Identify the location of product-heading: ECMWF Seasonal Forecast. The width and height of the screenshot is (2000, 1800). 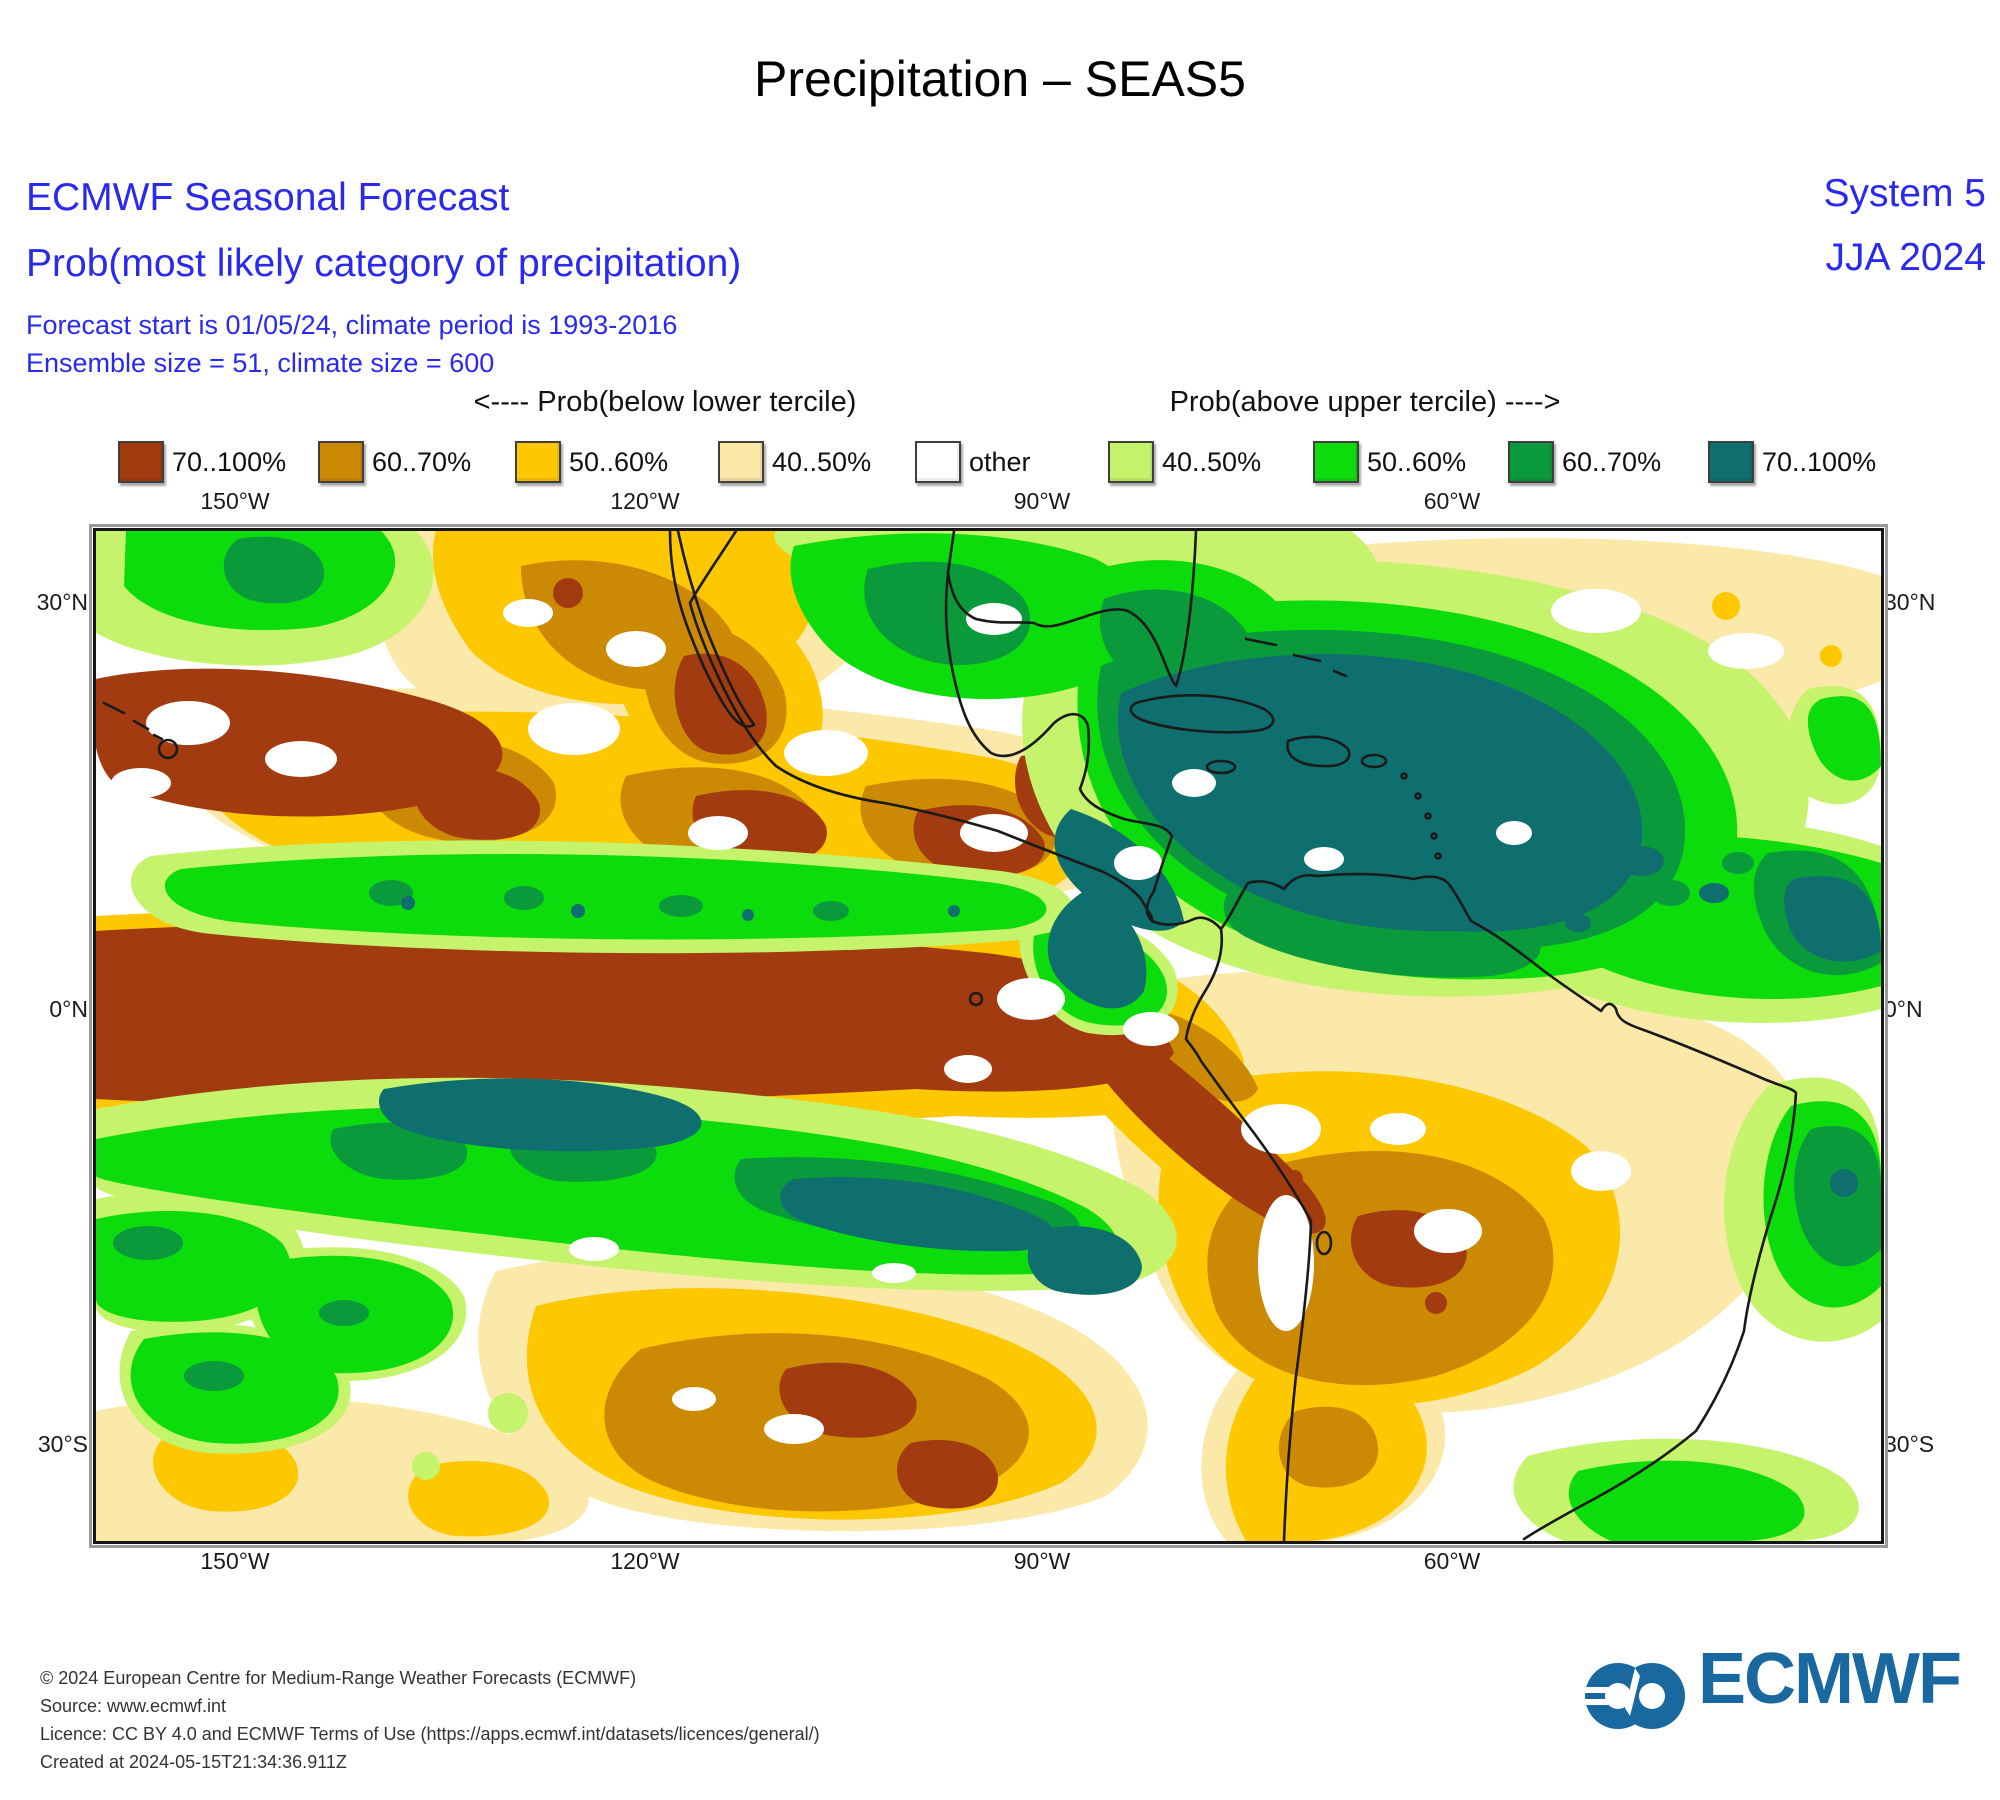
(268, 197).